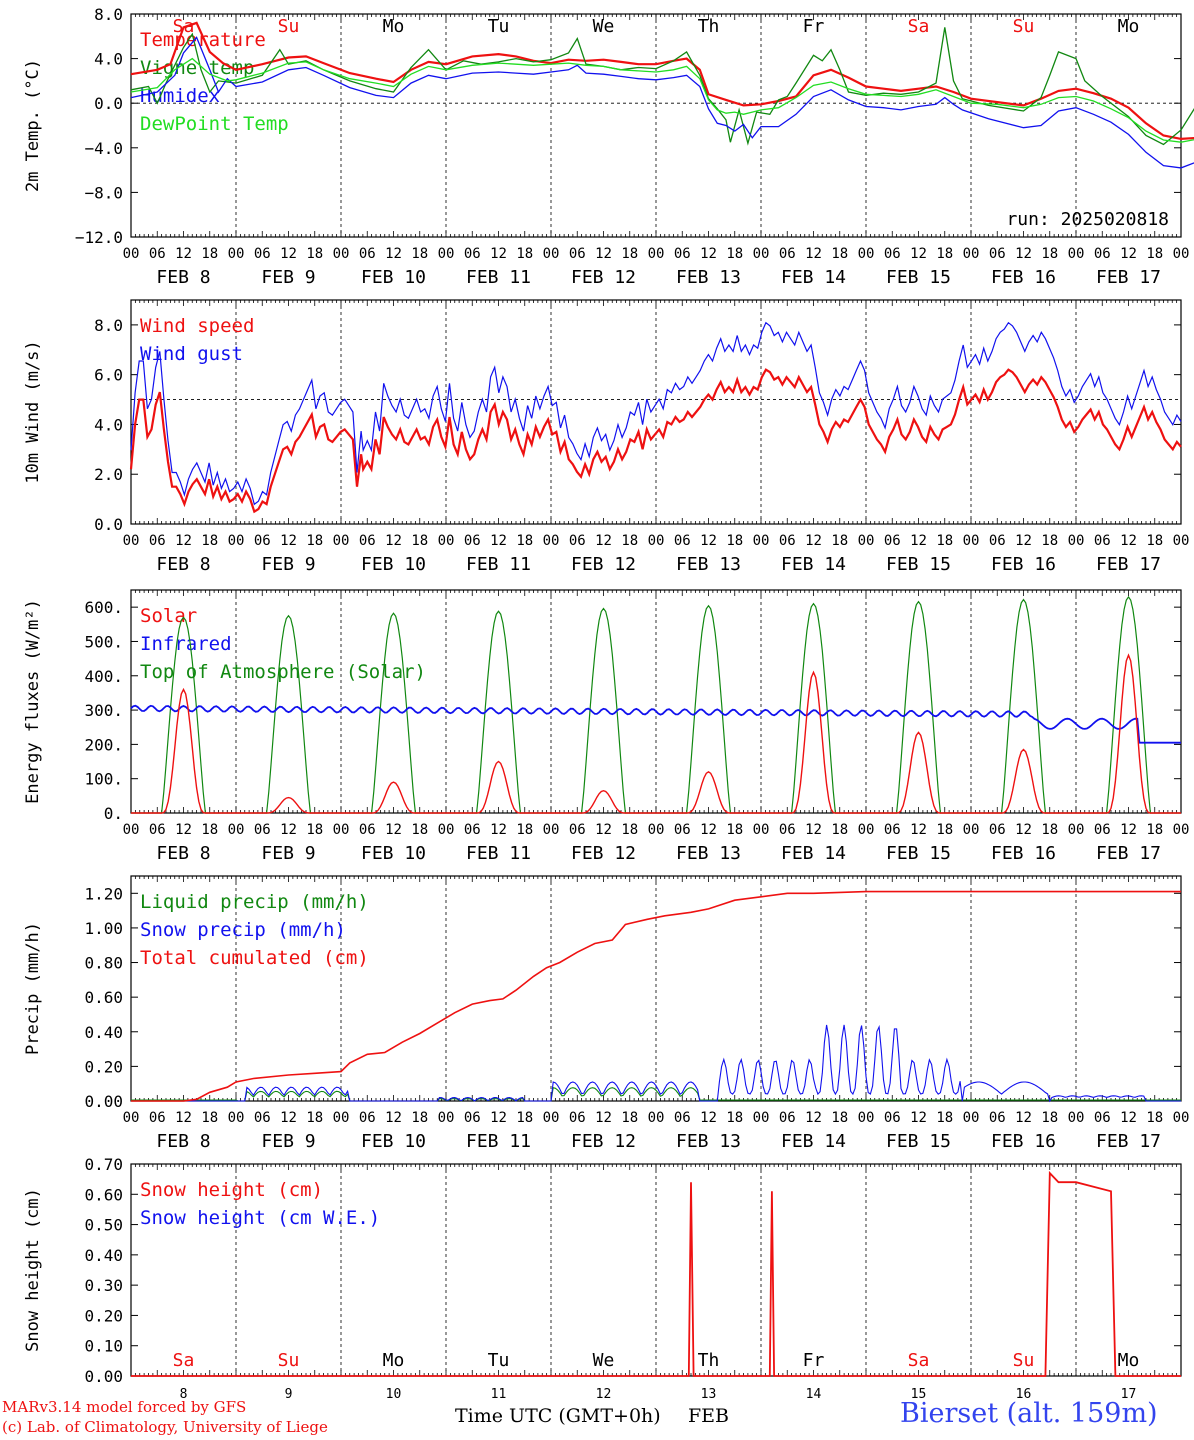 This screenshot has height=1440, width=1194. What do you see at coordinates (203, 40) in the screenshot?
I see `legend-entry: Temperature` at bounding box center [203, 40].